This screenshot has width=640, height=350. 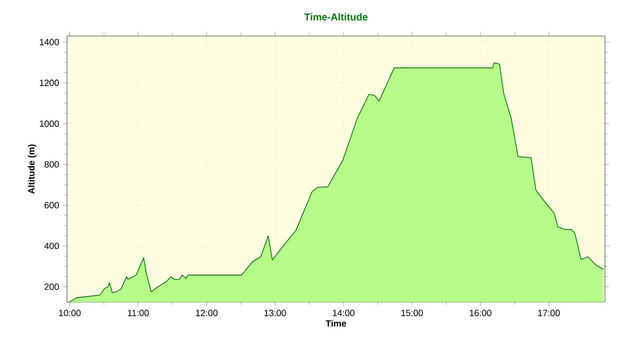 What do you see at coordinates (275, 313) in the screenshot?
I see `x-tick-label: 13:00` at bounding box center [275, 313].